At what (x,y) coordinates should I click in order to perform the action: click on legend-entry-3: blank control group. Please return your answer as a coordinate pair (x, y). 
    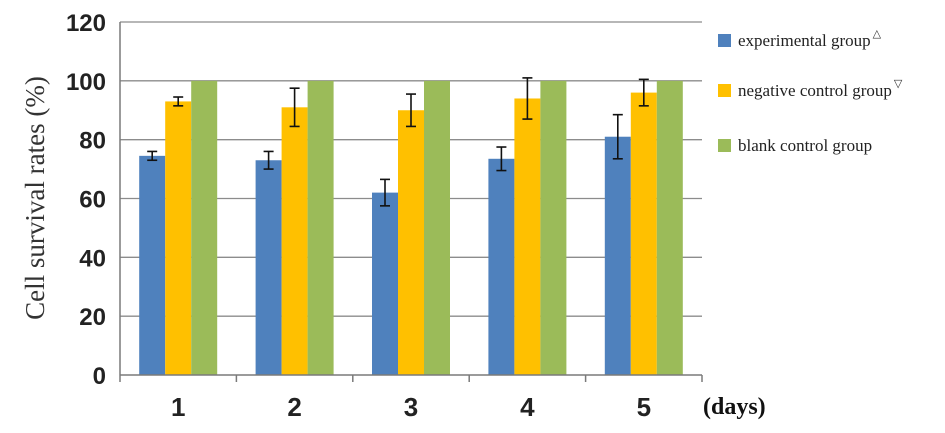
    Looking at the image, I should click on (795, 145).